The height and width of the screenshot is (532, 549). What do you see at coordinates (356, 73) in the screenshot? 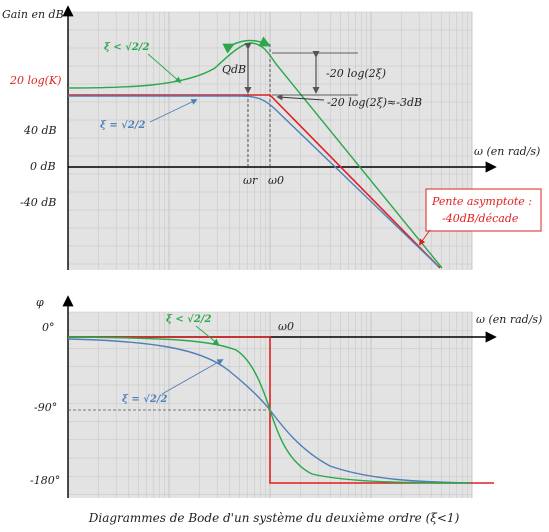
I see `peak-annotation: -20 log(2ξ)` at bounding box center [356, 73].